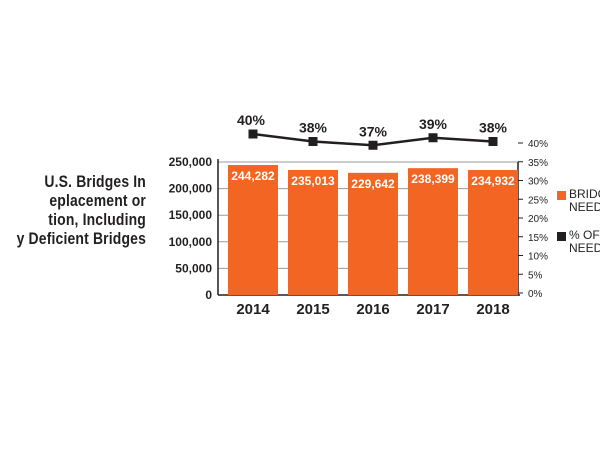  Describe the element at coordinates (561, 236) in the screenshot. I see `legend-swatch-black` at that location.